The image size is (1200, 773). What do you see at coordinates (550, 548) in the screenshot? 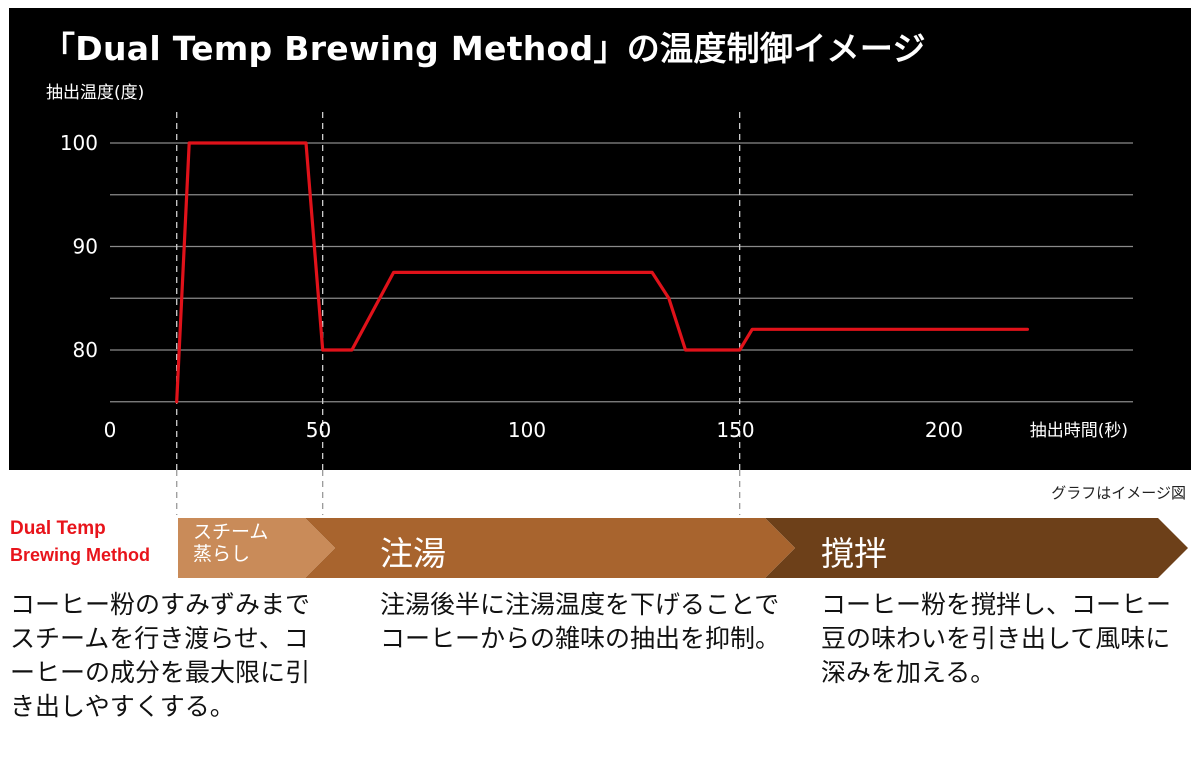
I see `phase-pour-arrow` at bounding box center [550, 548].